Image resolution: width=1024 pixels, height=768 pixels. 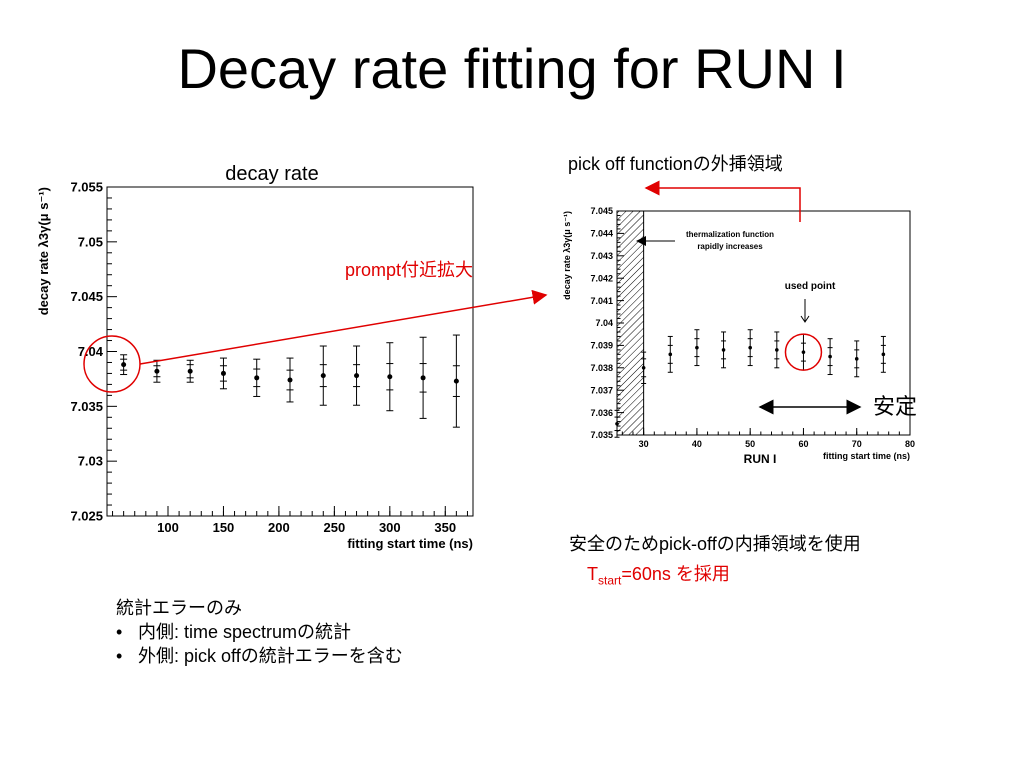 I want to click on stable-label: 安定, so click(x=895, y=406).